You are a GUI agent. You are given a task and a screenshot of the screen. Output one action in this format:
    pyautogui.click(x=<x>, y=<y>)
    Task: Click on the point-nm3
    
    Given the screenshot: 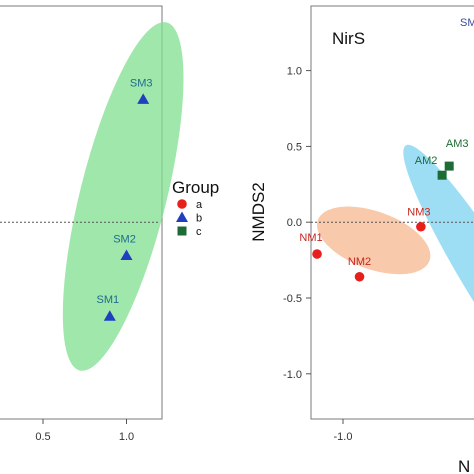 What is the action you would take?
    pyautogui.click(x=421, y=226)
    